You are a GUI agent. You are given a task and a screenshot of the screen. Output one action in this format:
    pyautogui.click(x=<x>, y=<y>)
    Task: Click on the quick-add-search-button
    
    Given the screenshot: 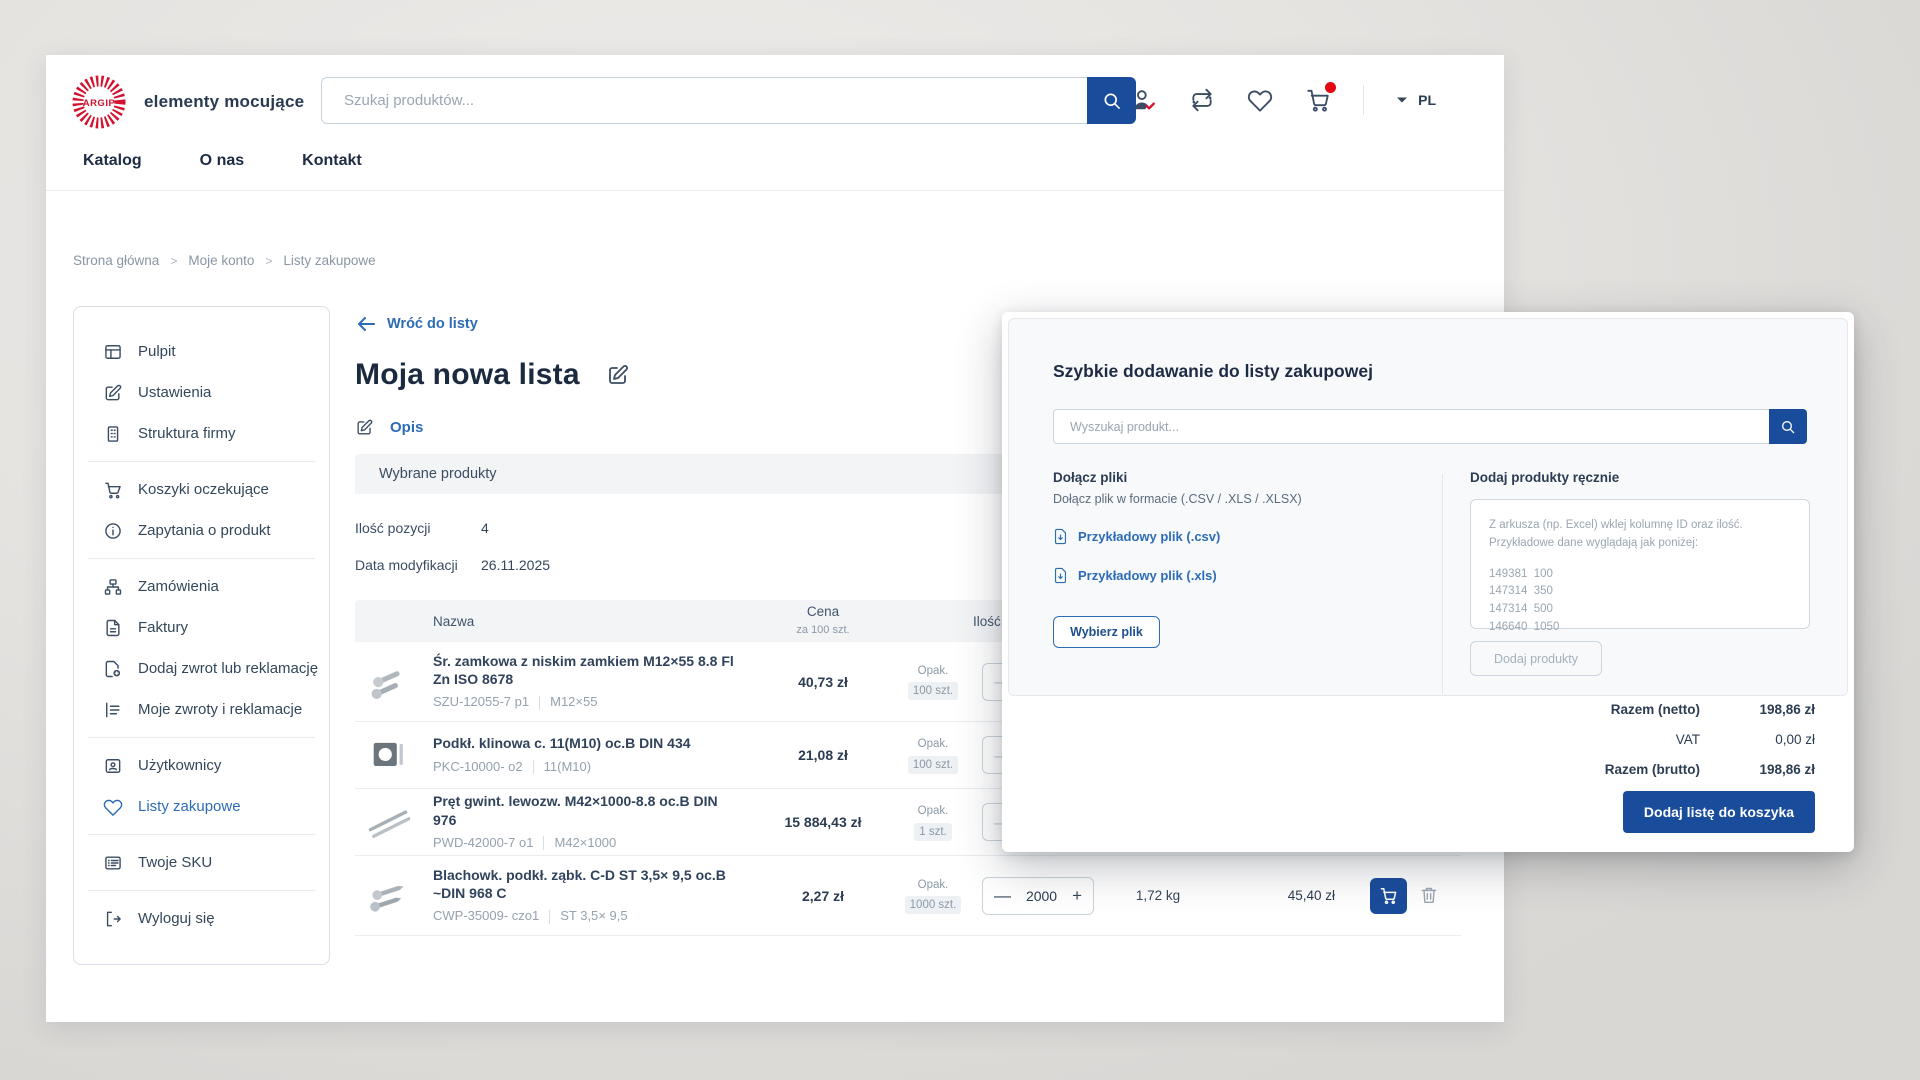 What is the action you would take?
    pyautogui.click(x=1788, y=426)
    